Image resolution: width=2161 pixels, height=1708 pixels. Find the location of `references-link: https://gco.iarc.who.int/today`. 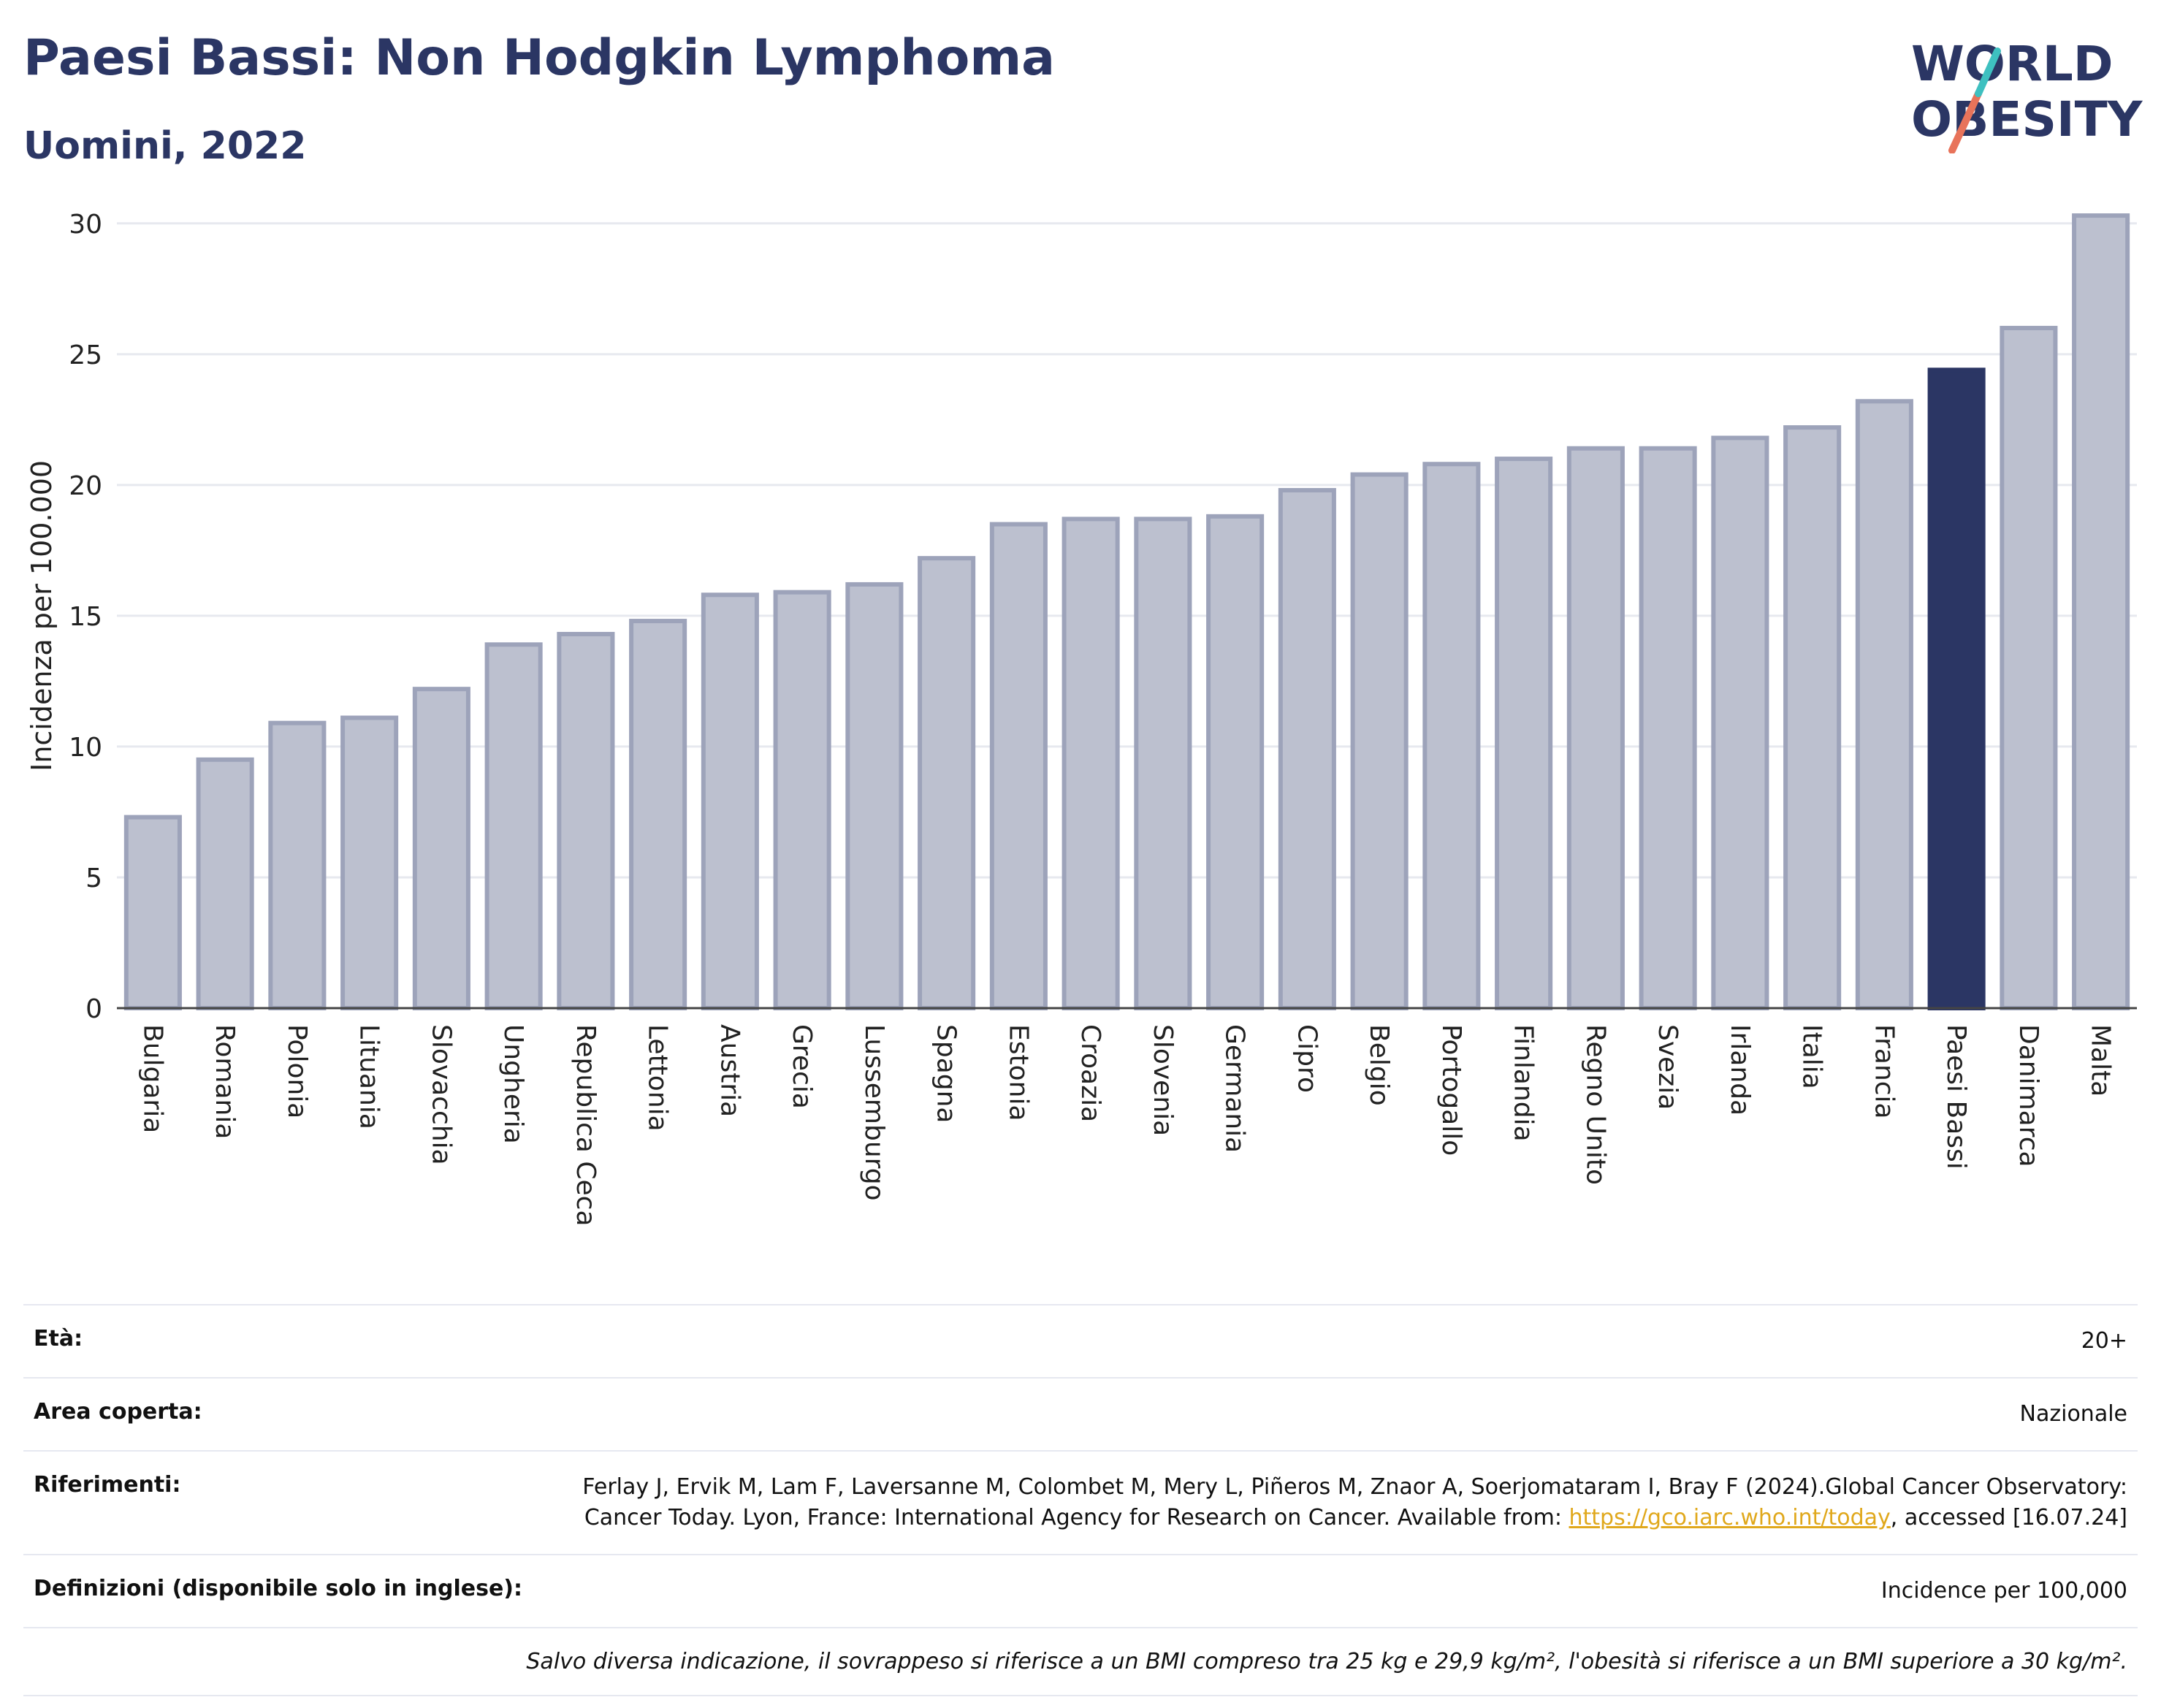

references-link: https://gco.iarc.who.int/today is located at coordinates (1730, 1517).